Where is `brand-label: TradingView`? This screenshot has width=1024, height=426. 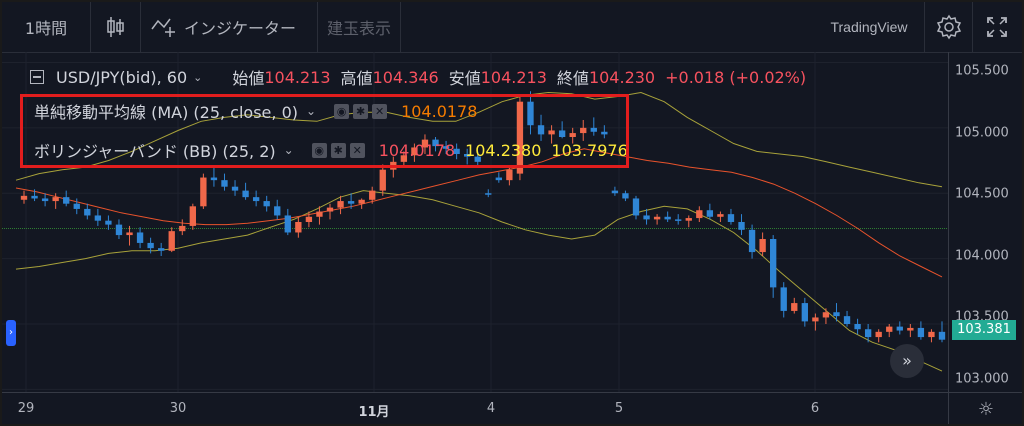
brand-label: TradingView is located at coordinates (869, 27).